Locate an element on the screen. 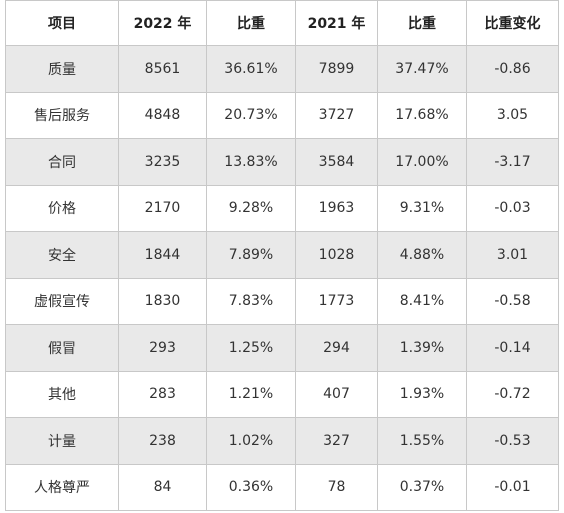  cell-2021-share: 4.88% is located at coordinates (422, 255).